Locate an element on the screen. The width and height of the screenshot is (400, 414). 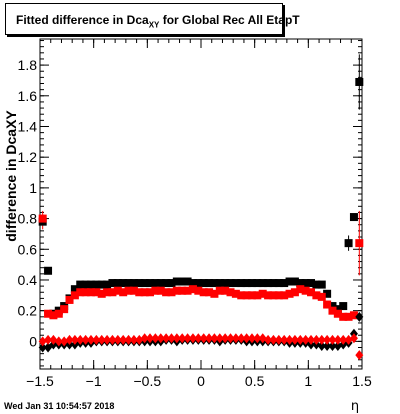
x-tick-label: 1 is located at coordinates (308, 381).